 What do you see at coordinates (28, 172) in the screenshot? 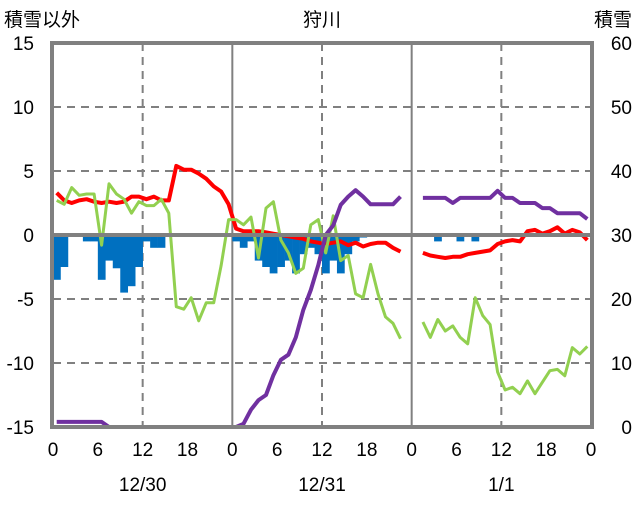
I see `y-left-tick-label: 5` at bounding box center [28, 172].